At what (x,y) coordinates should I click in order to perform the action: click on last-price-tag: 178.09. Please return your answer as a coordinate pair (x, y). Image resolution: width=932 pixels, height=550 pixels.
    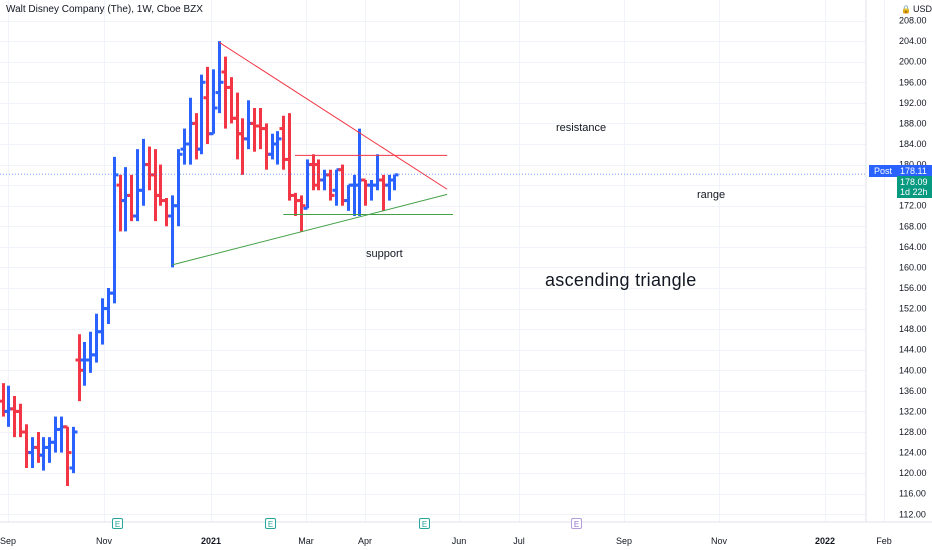
    Looking at the image, I should click on (914, 182).